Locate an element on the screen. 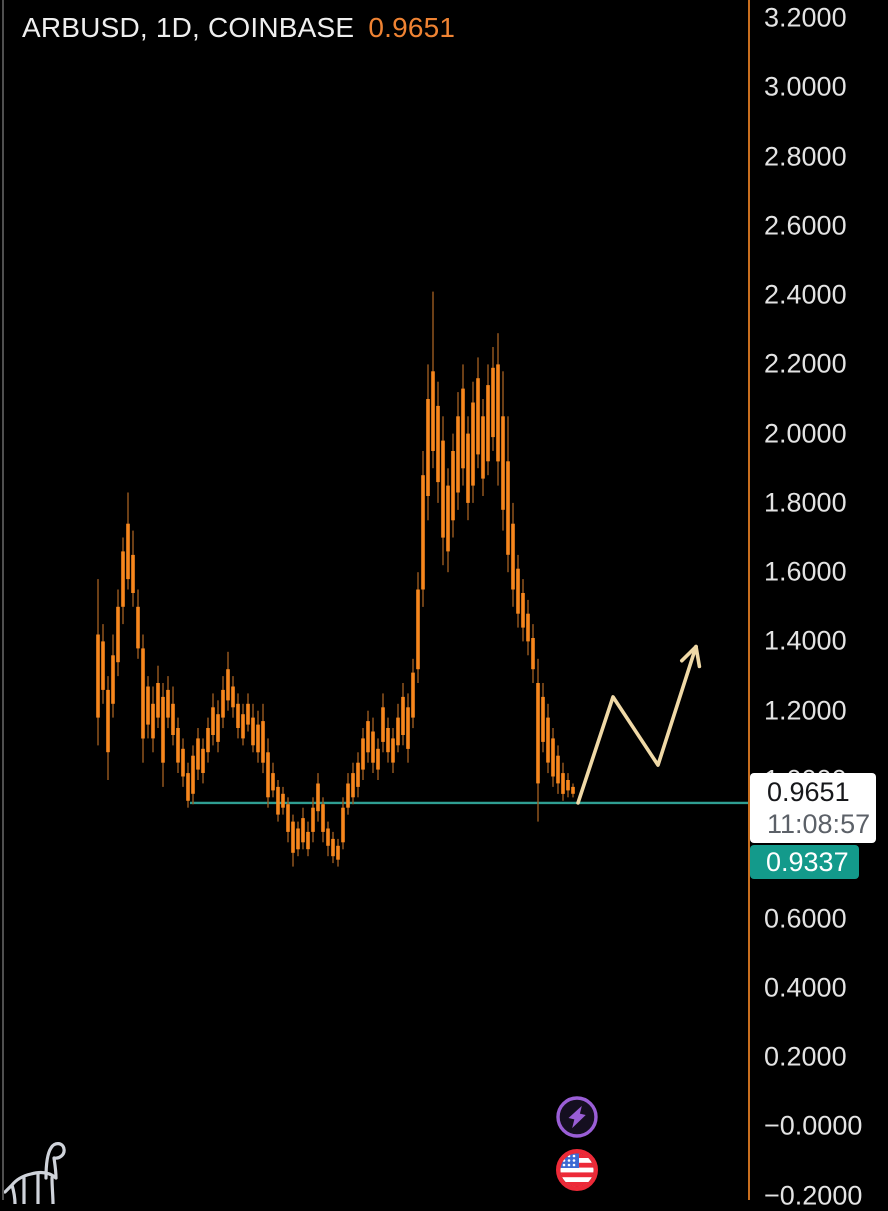 This screenshot has width=888, height=1211. price-tick: 0.4000 is located at coordinates (805, 987).